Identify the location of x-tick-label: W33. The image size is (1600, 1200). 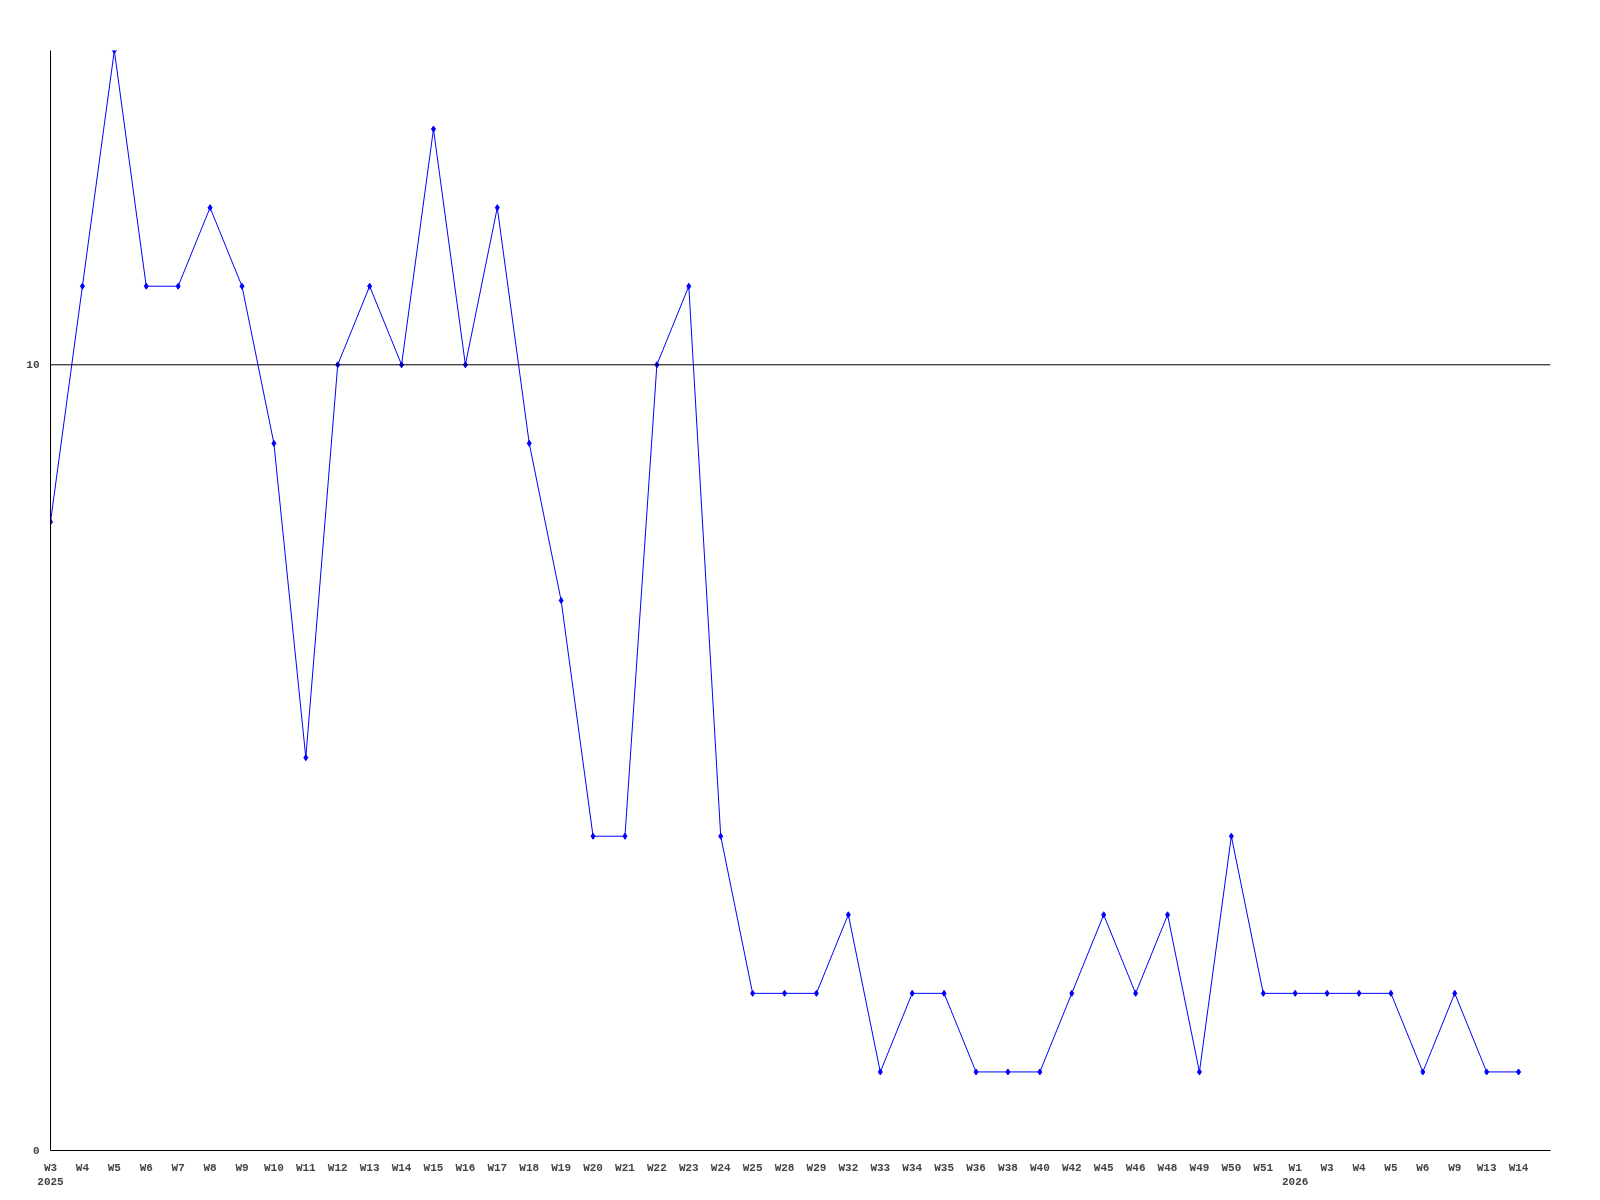
(880, 1167).